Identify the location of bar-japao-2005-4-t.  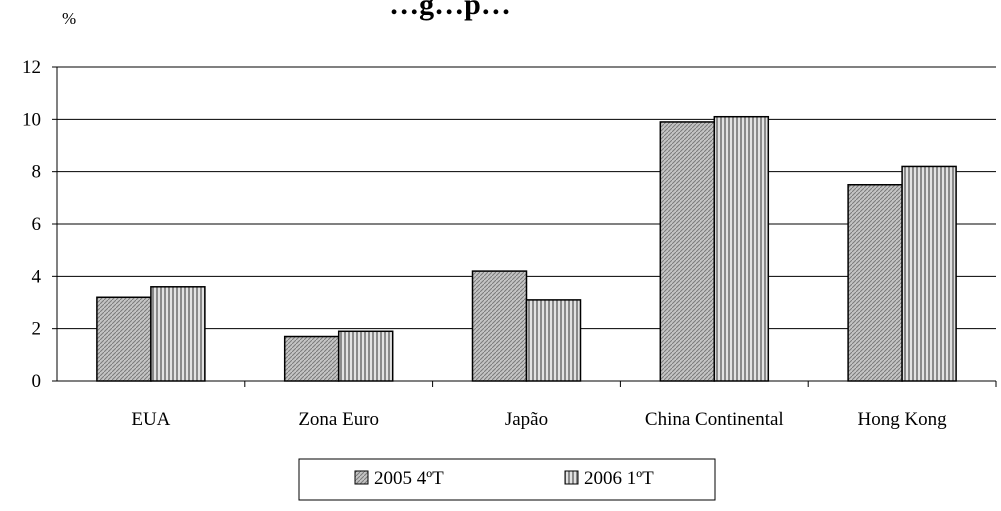
(499, 326).